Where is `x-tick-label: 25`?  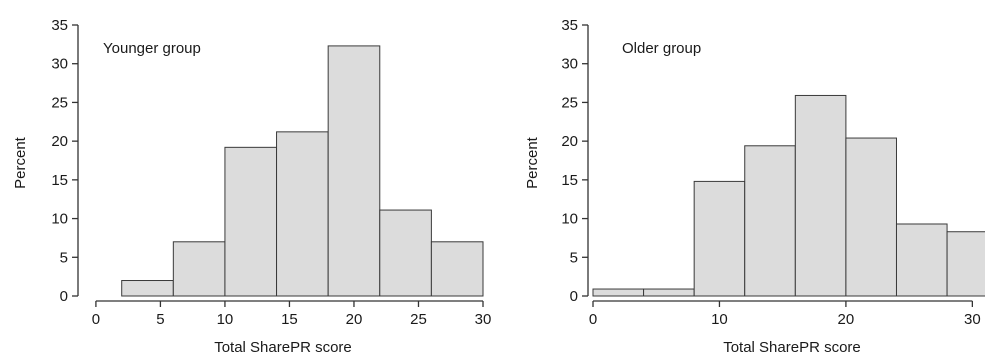 x-tick-label: 25 is located at coordinates (418, 319).